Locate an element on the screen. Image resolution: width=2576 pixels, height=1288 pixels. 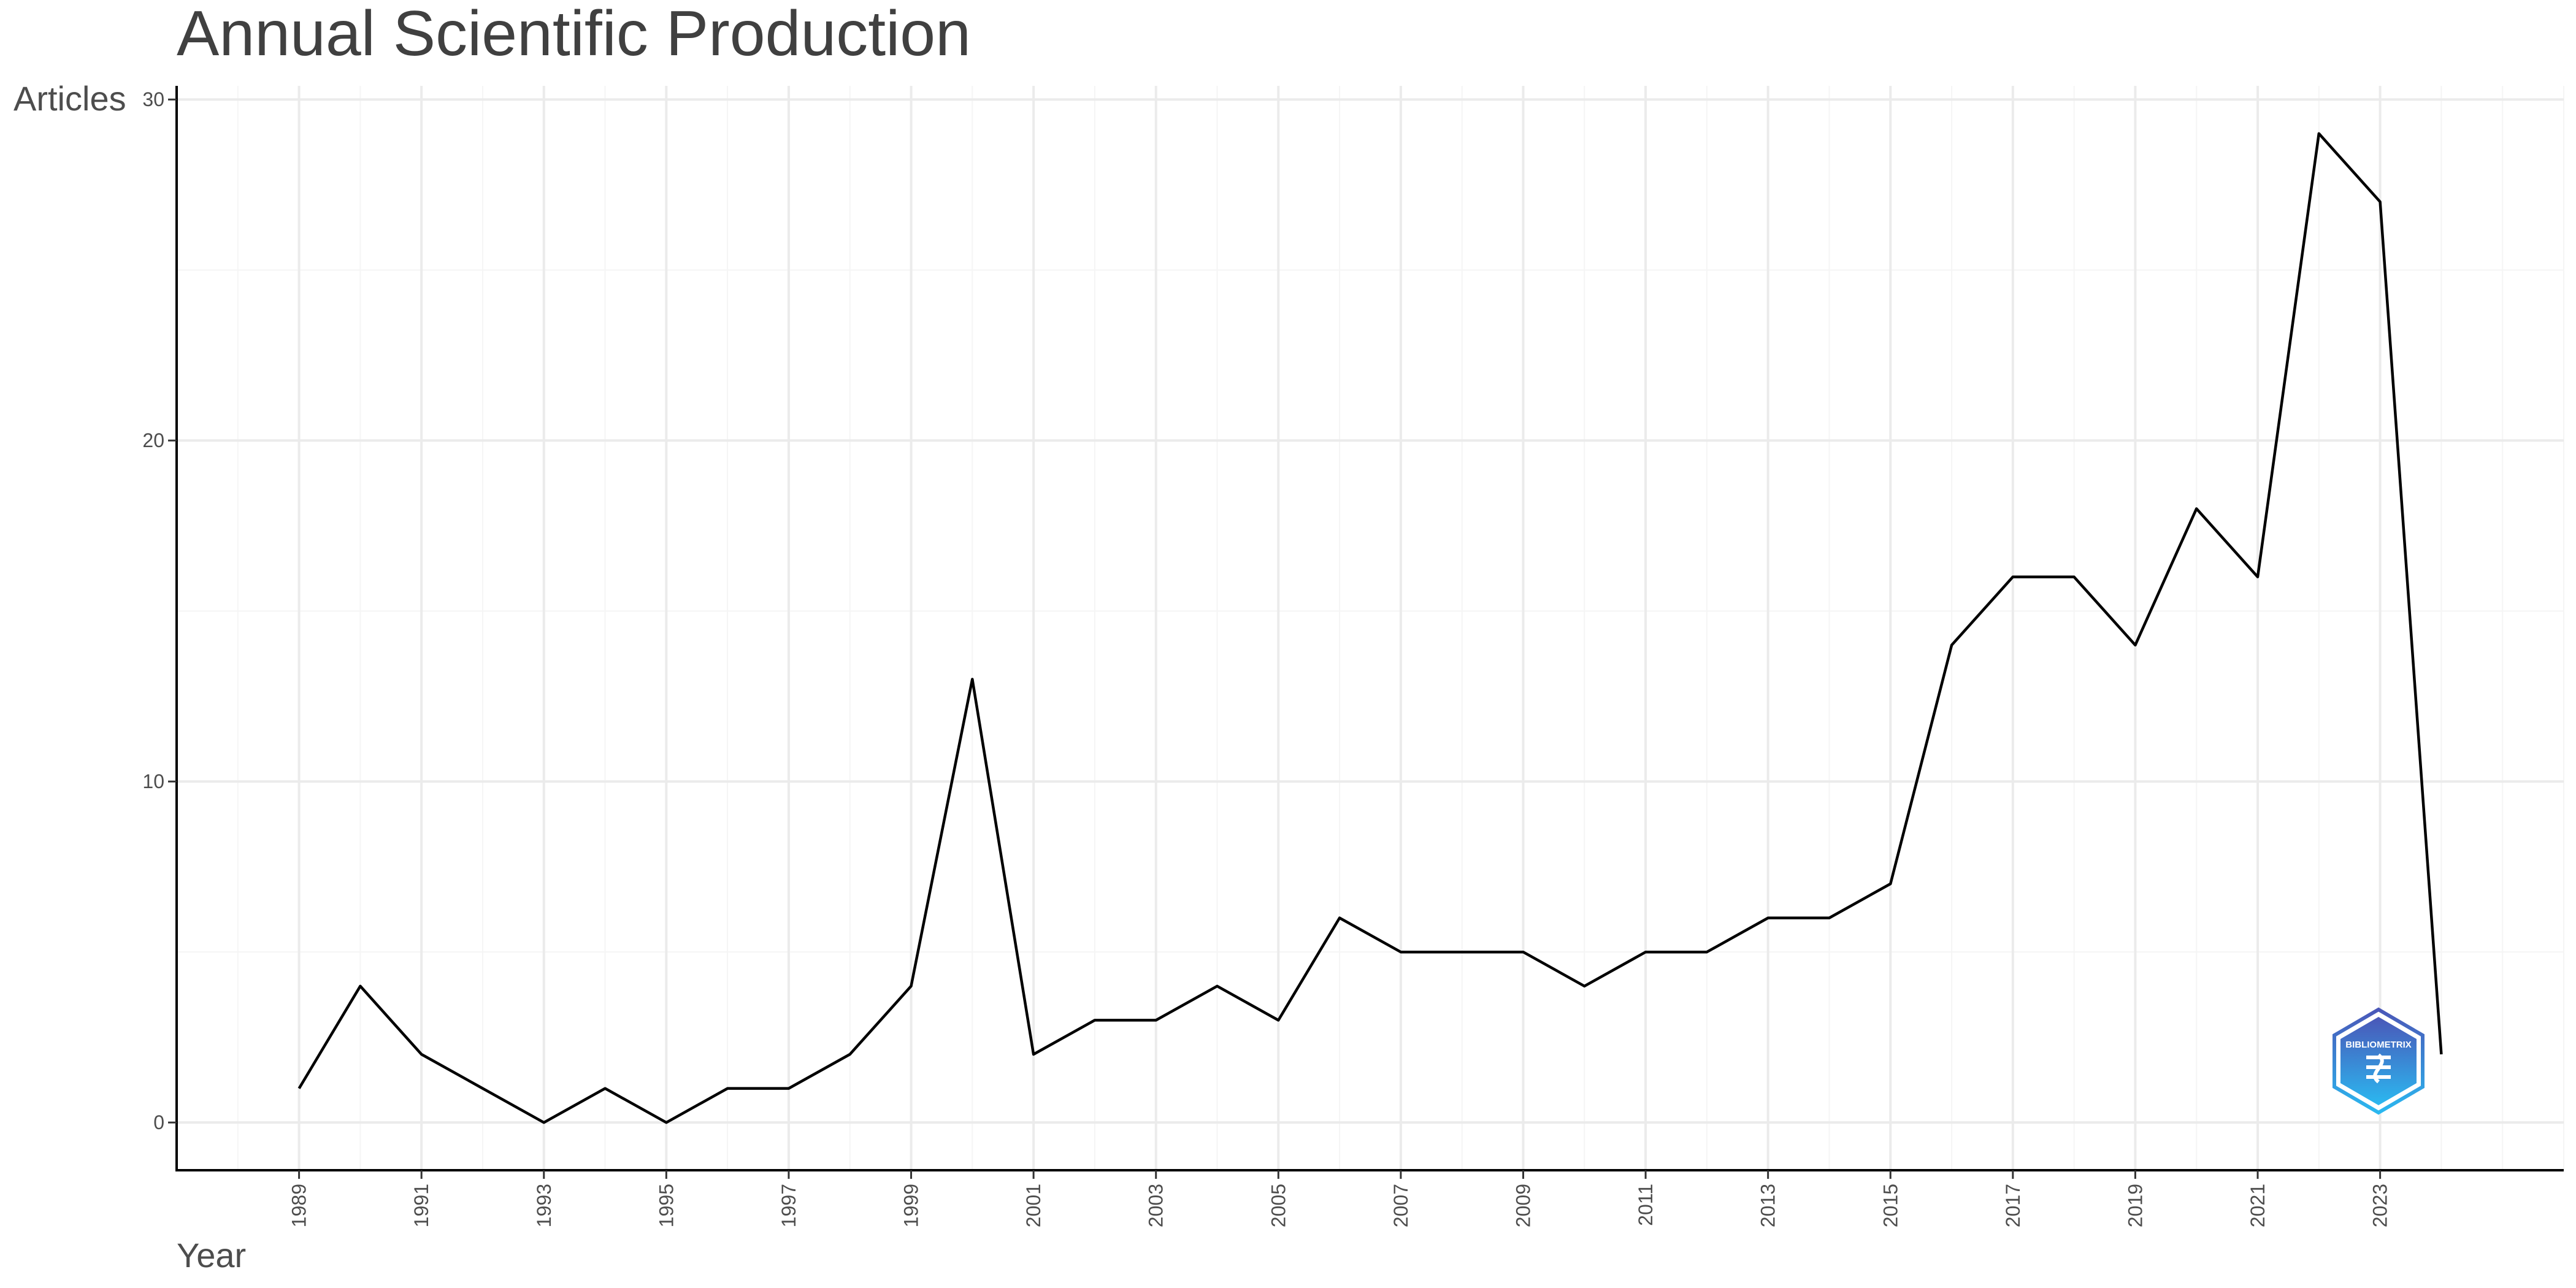
x-tick-label: 2001 is located at coordinates (1033, 1205).